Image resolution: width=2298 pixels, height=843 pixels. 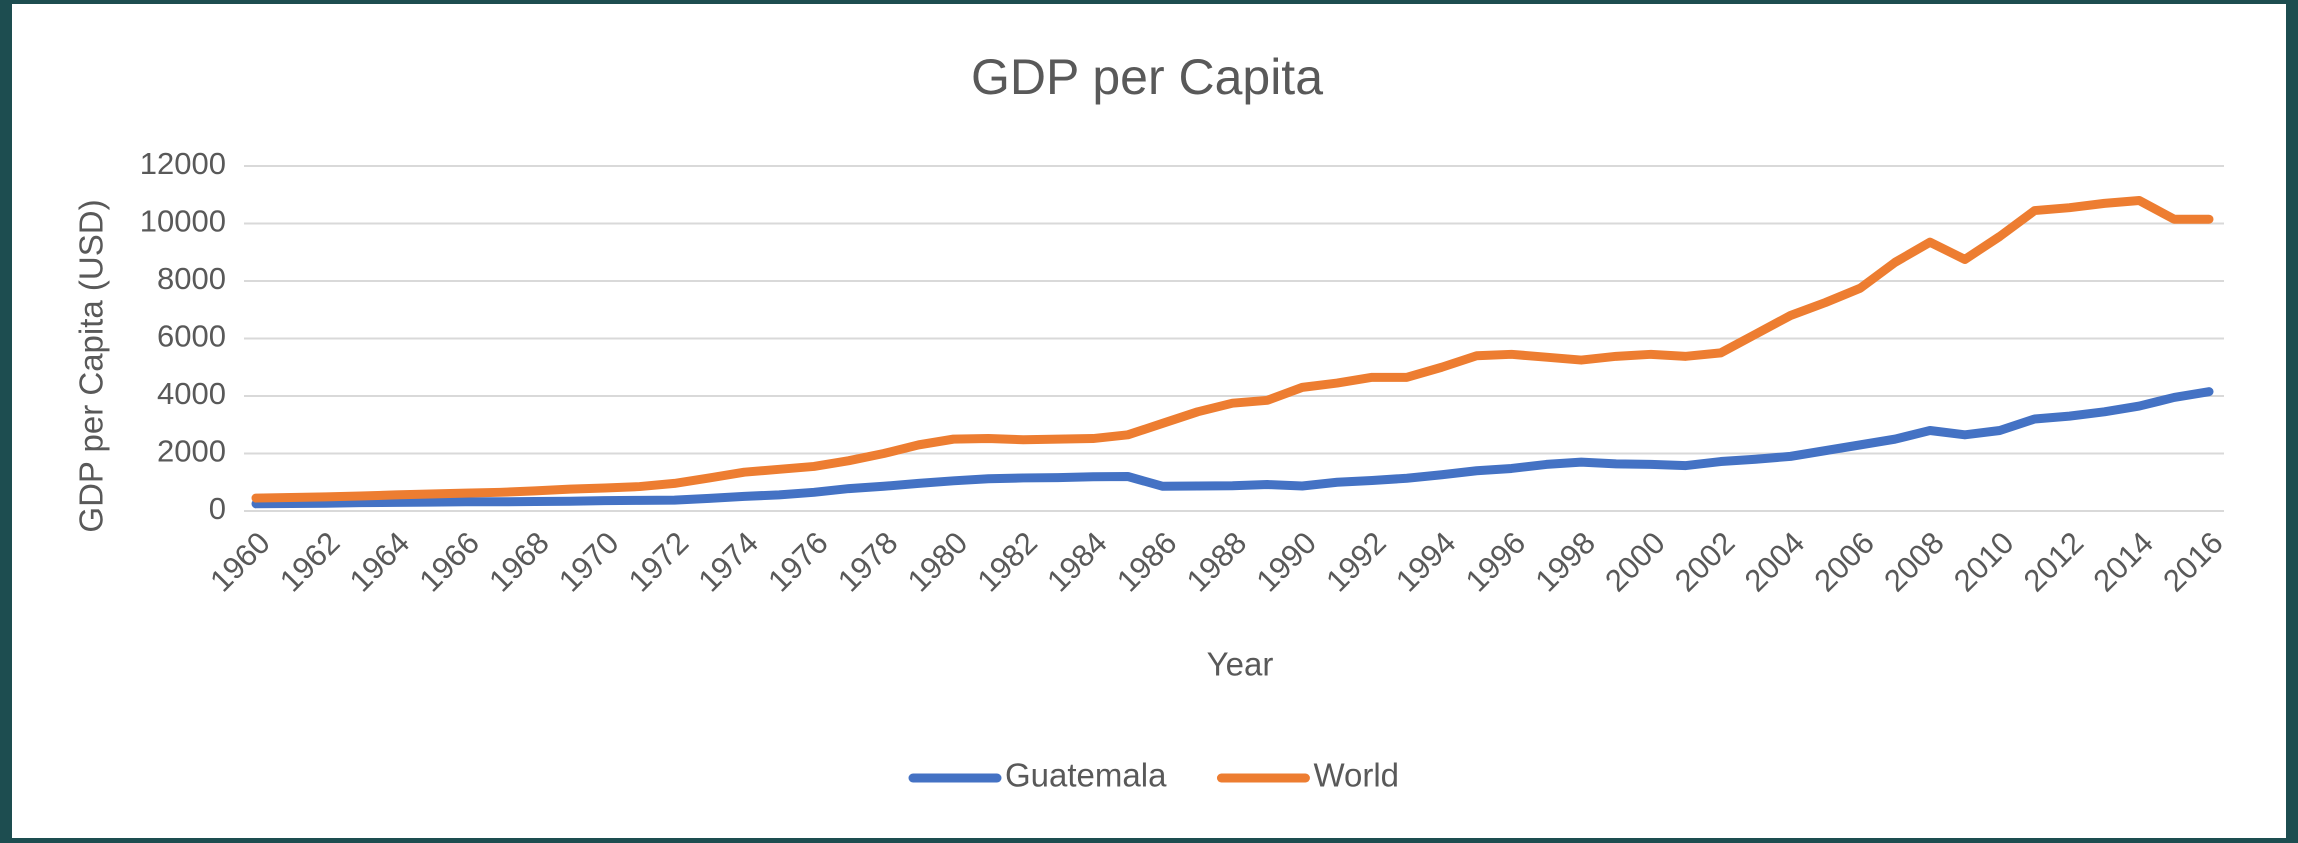 What do you see at coordinates (183, 163) in the screenshot?
I see `y-tick-label: 12000` at bounding box center [183, 163].